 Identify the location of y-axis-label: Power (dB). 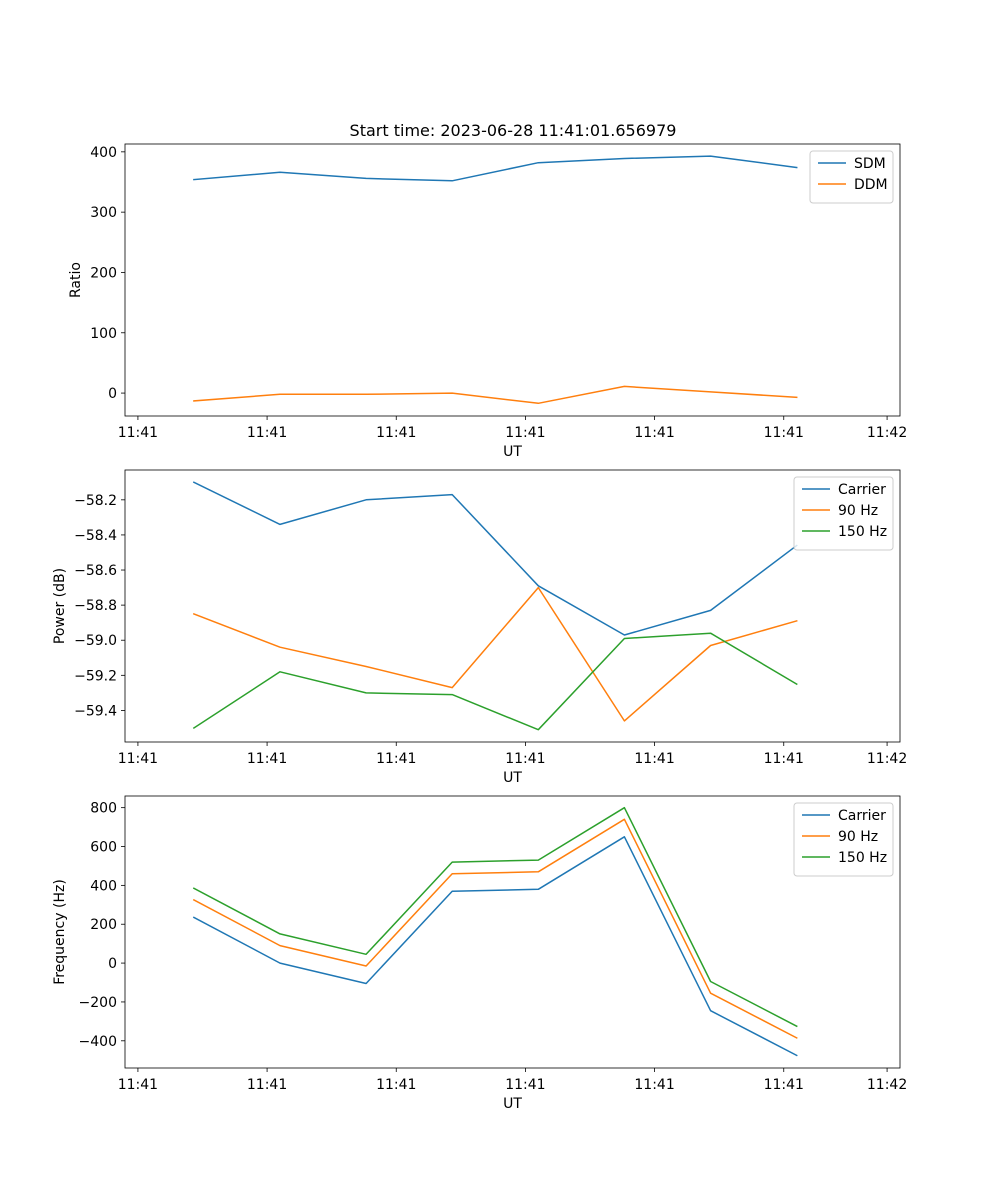
(60, 606).